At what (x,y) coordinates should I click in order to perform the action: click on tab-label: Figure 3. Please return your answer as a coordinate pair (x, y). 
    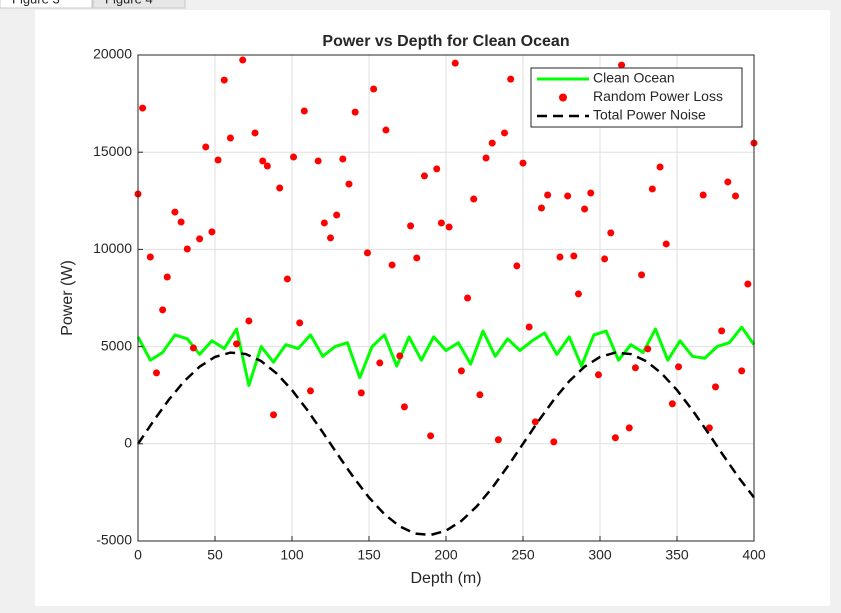
    Looking at the image, I should click on (36, 3).